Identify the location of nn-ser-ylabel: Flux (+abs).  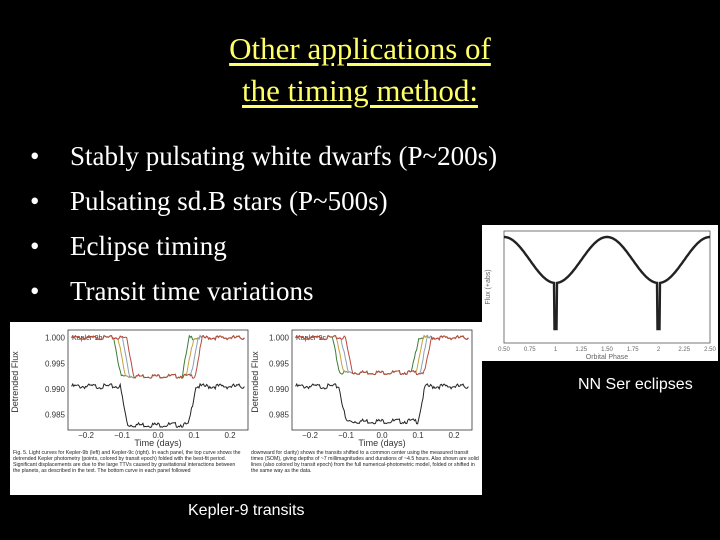
(488, 286).